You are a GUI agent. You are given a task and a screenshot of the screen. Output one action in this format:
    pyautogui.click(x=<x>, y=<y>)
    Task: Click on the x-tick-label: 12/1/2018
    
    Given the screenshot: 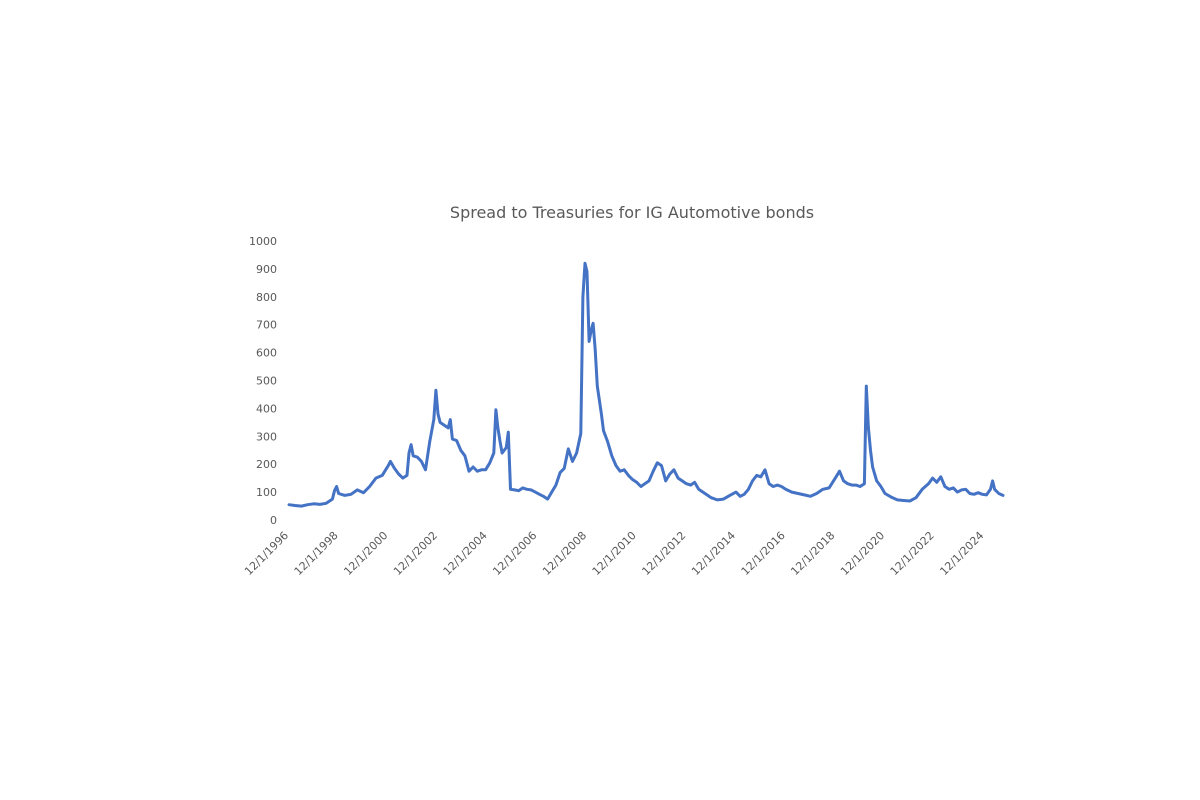 What is the action you would take?
    pyautogui.click(x=812, y=553)
    